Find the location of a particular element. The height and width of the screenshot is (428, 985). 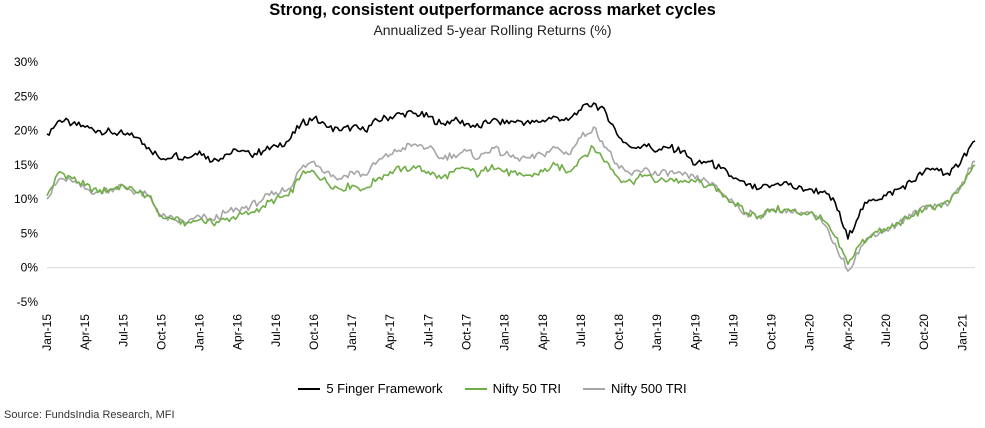

x-tick-label: Oct-18 is located at coordinates (619, 332).